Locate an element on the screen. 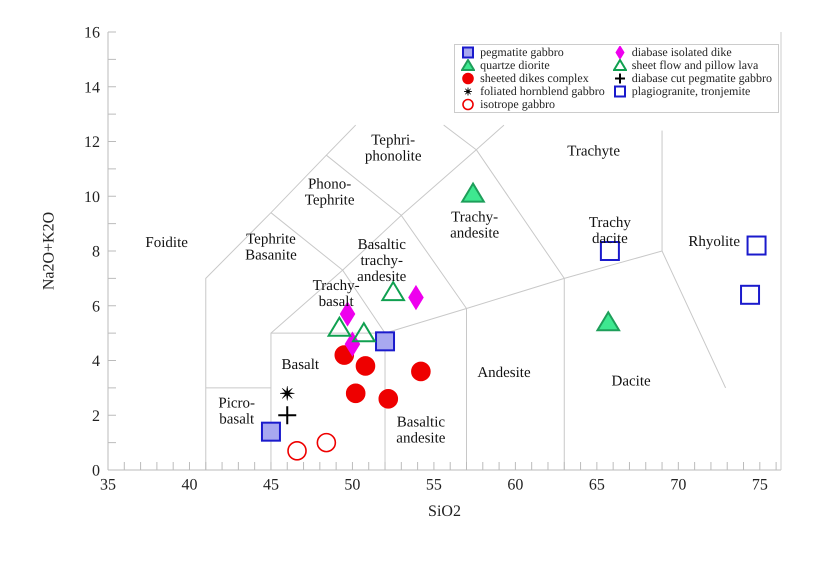  annotation: Trachy dacite is located at coordinates (610, 231).